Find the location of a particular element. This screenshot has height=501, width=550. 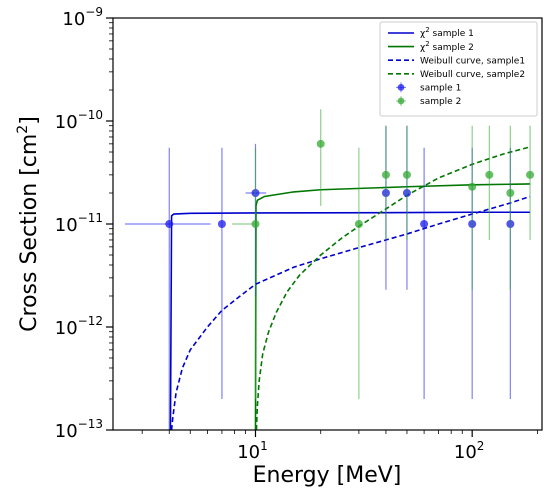

legend-item: Weibull curve, sample1 is located at coordinates (456, 61).